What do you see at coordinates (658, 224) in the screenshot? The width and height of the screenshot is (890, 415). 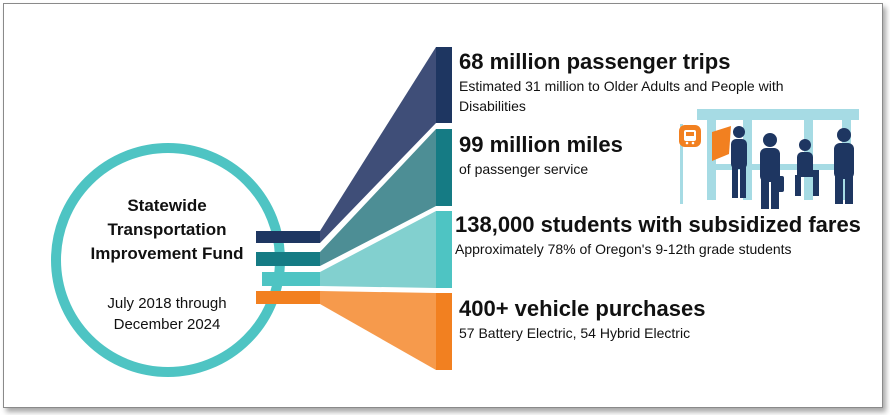 I see `stat-headline: 138,000 students with subsidized fares` at bounding box center [658, 224].